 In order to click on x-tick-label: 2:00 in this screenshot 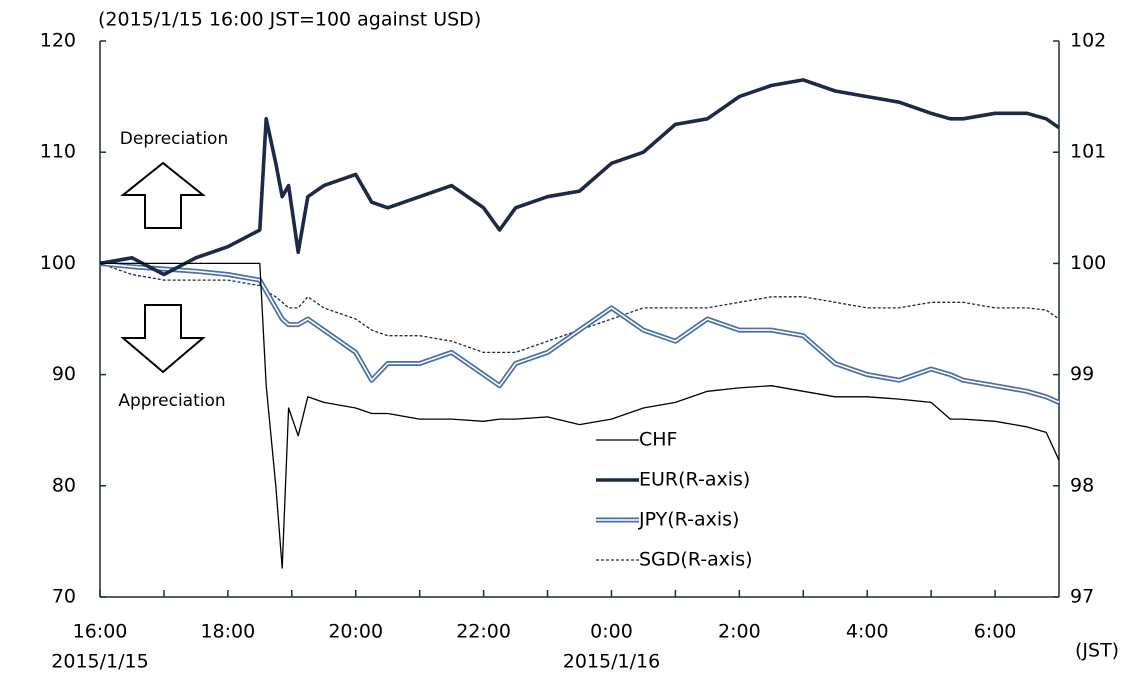, I will do `click(739, 632)`.